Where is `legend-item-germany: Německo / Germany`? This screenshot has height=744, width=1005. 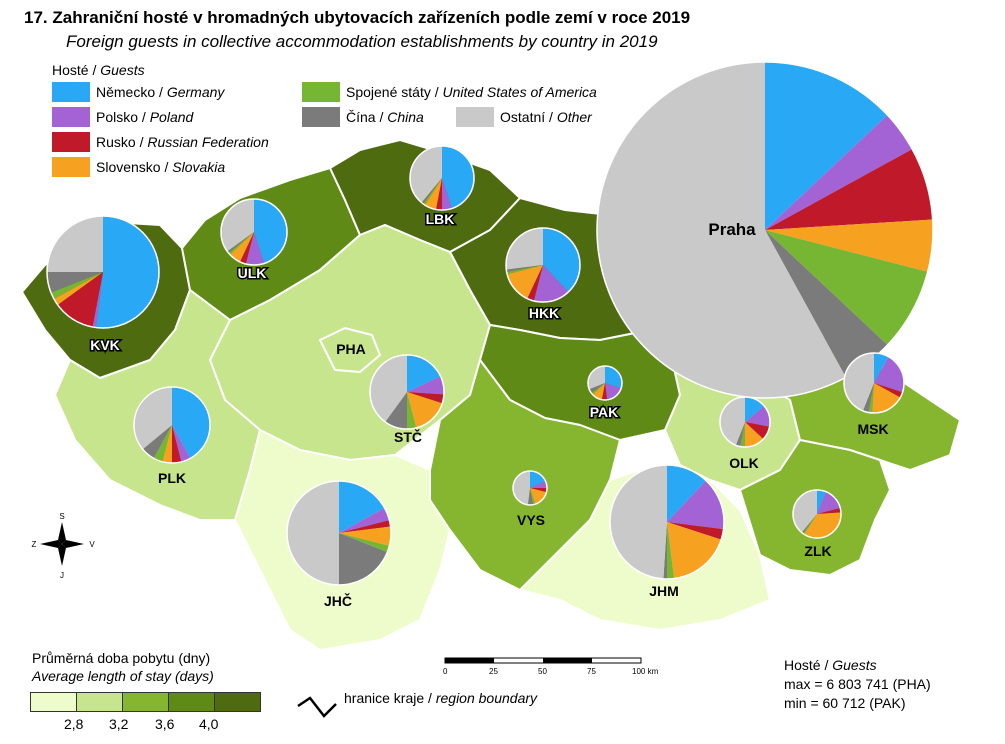
legend-item-germany: Německo / Germany is located at coordinates (138, 92).